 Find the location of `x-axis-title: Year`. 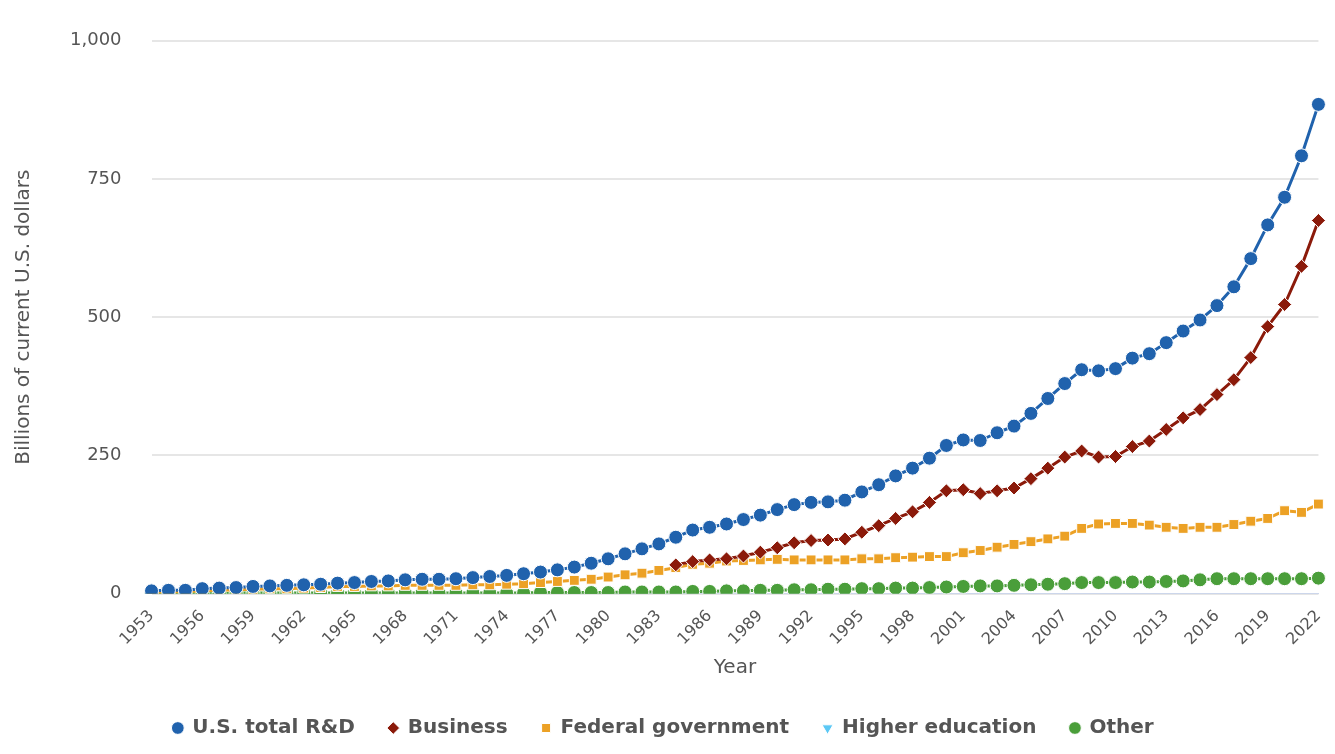

x-axis-title: Year is located at coordinates (734, 666).